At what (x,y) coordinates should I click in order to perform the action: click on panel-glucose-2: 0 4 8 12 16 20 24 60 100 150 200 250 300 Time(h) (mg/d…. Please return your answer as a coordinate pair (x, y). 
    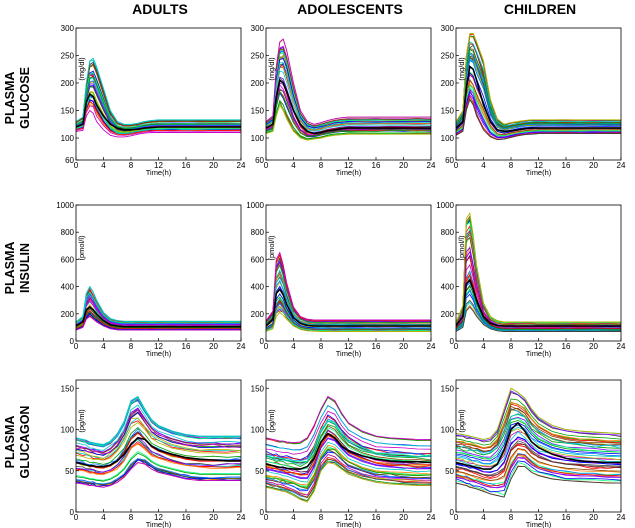
    Looking at the image, I should click on (533, 100).